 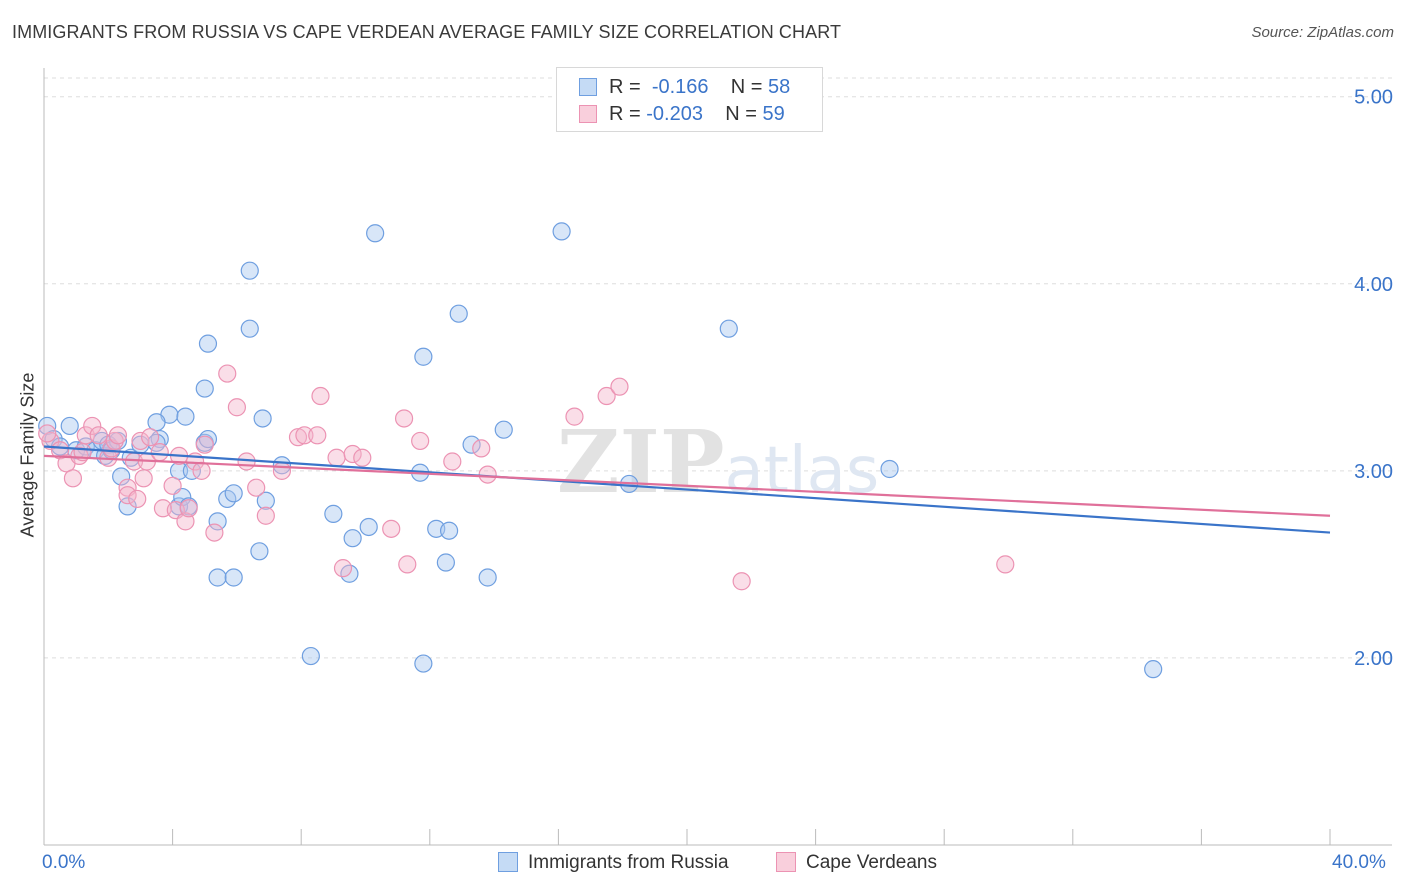 What do you see at coordinates (1322, 32) in the screenshot?
I see `source-label: Source: ZipAtlas.com` at bounding box center [1322, 32].